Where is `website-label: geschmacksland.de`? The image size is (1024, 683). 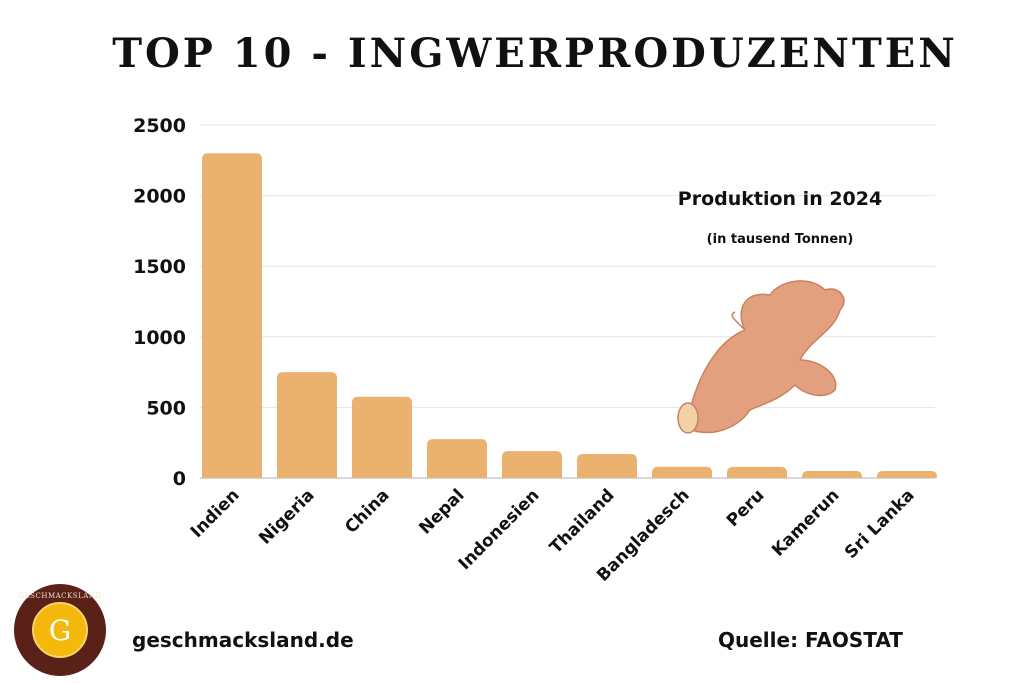
website-label: geschmacksland.de is located at coordinates (243, 640).